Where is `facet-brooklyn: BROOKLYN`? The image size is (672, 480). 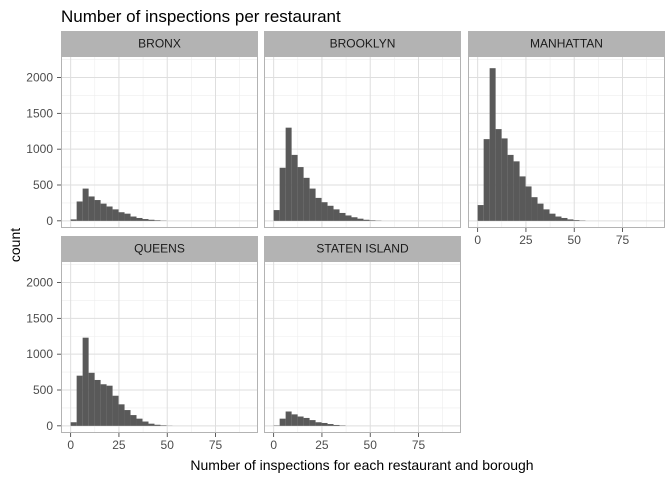 facet-brooklyn: BROOKLYN is located at coordinates (362, 129).